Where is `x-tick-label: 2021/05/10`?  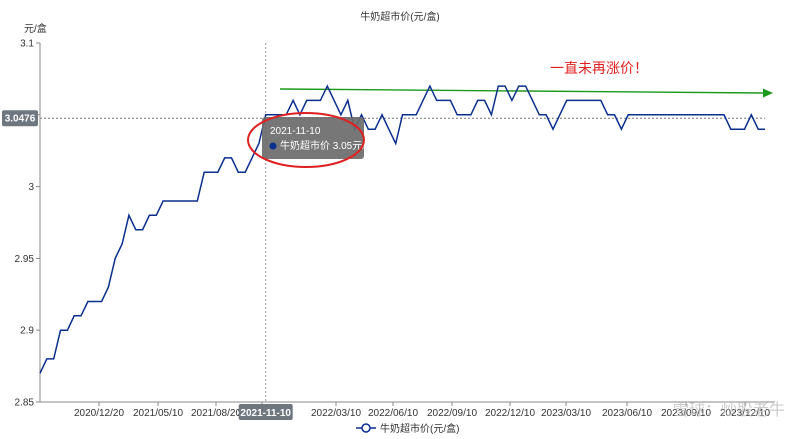 x-tick-label: 2021/05/10 is located at coordinates (158, 413).